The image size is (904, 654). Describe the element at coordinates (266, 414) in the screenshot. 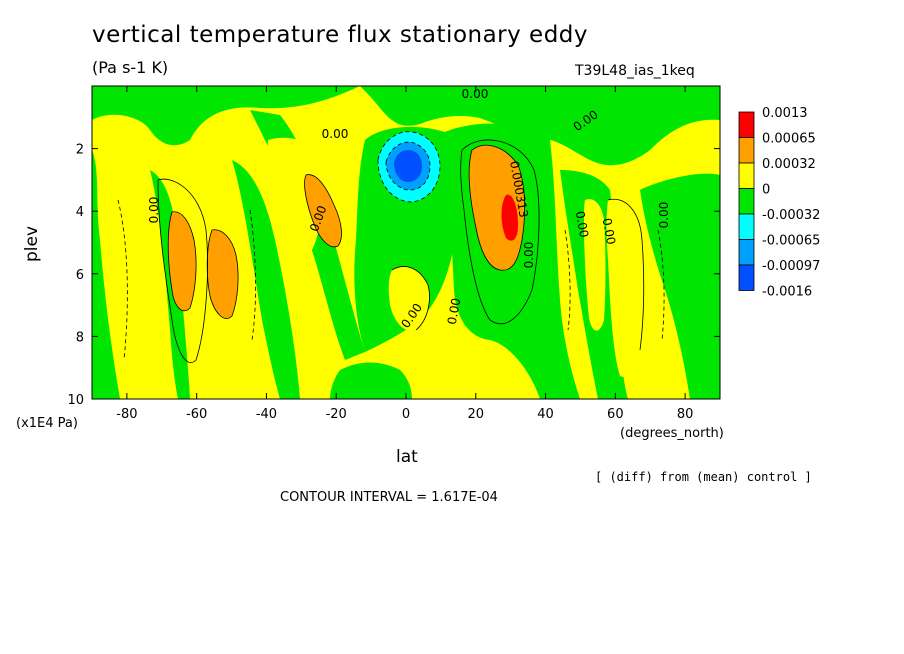

I see `x-tick-label: -40` at that location.